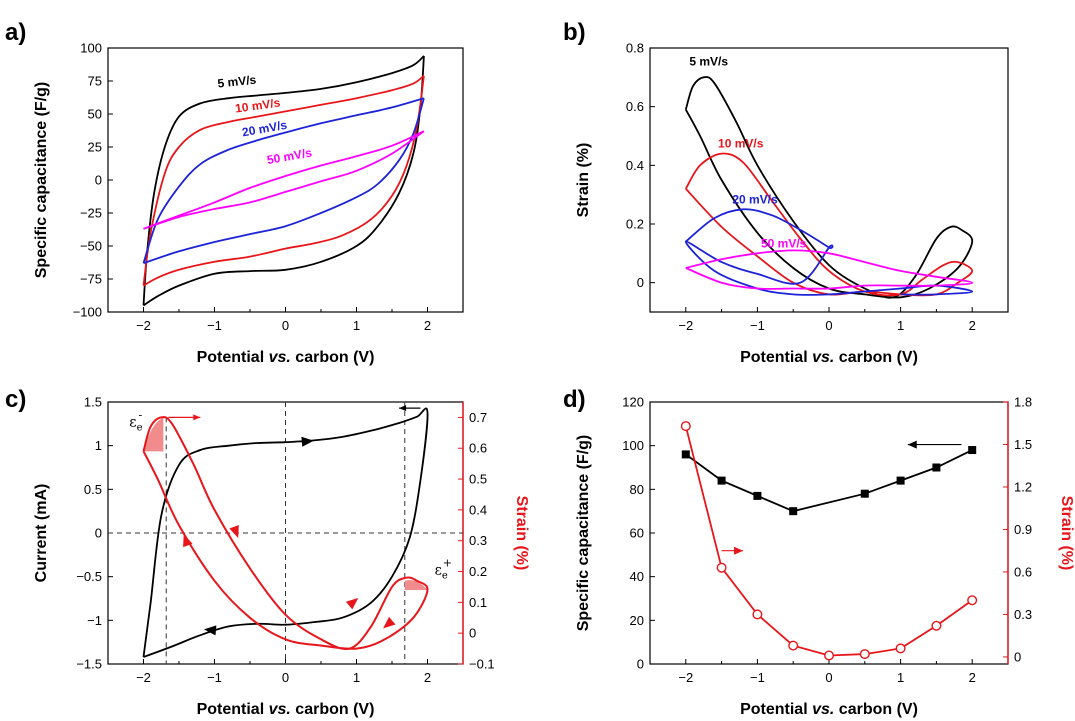 This screenshot has width=1075, height=721. What do you see at coordinates (91, 279) in the screenshot?
I see `y-tick-label: −75` at bounding box center [91, 279].